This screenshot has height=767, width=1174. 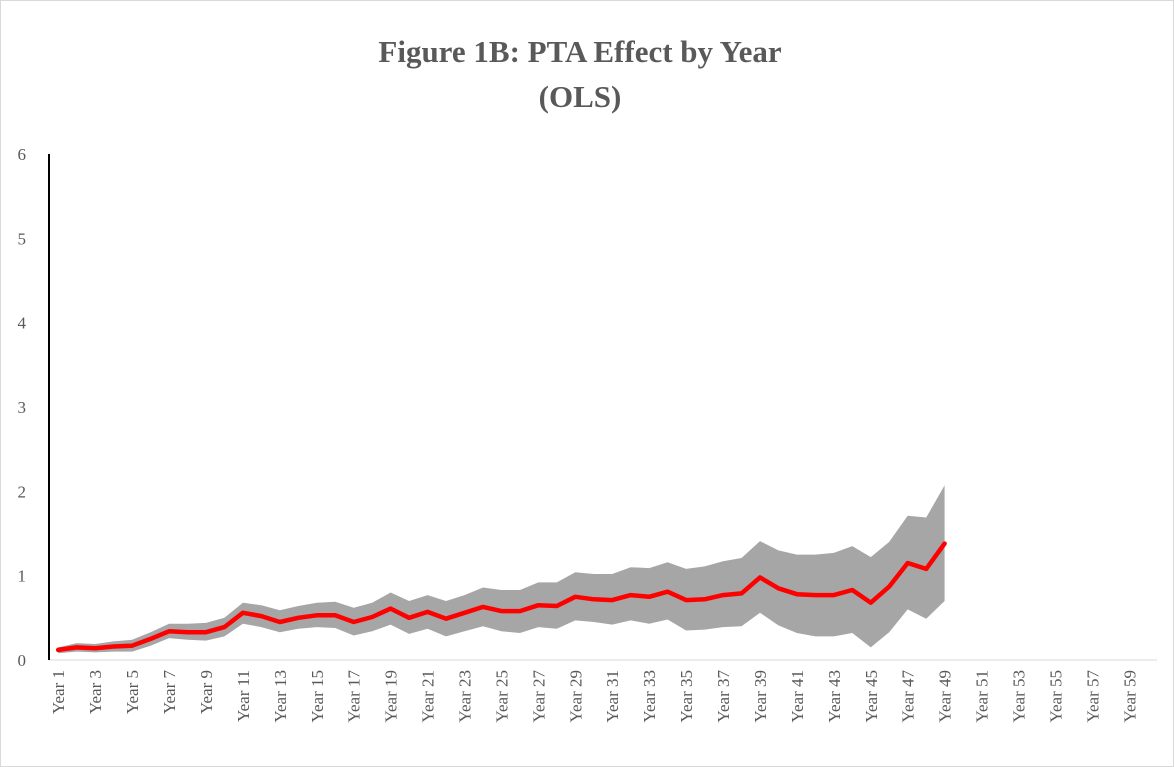 I want to click on chart-title: Figure 1B: PTA Effect by Year, so click(x=579, y=51).